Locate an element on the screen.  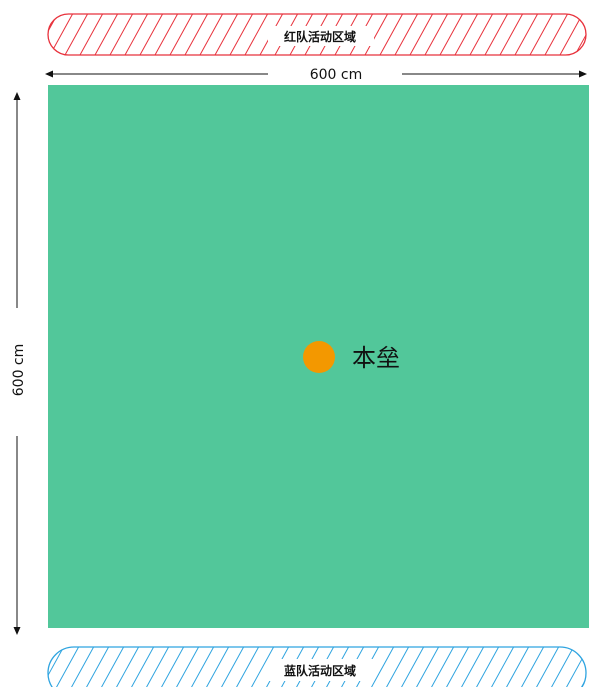
height-arrow-down-icon is located at coordinates (17, 631).